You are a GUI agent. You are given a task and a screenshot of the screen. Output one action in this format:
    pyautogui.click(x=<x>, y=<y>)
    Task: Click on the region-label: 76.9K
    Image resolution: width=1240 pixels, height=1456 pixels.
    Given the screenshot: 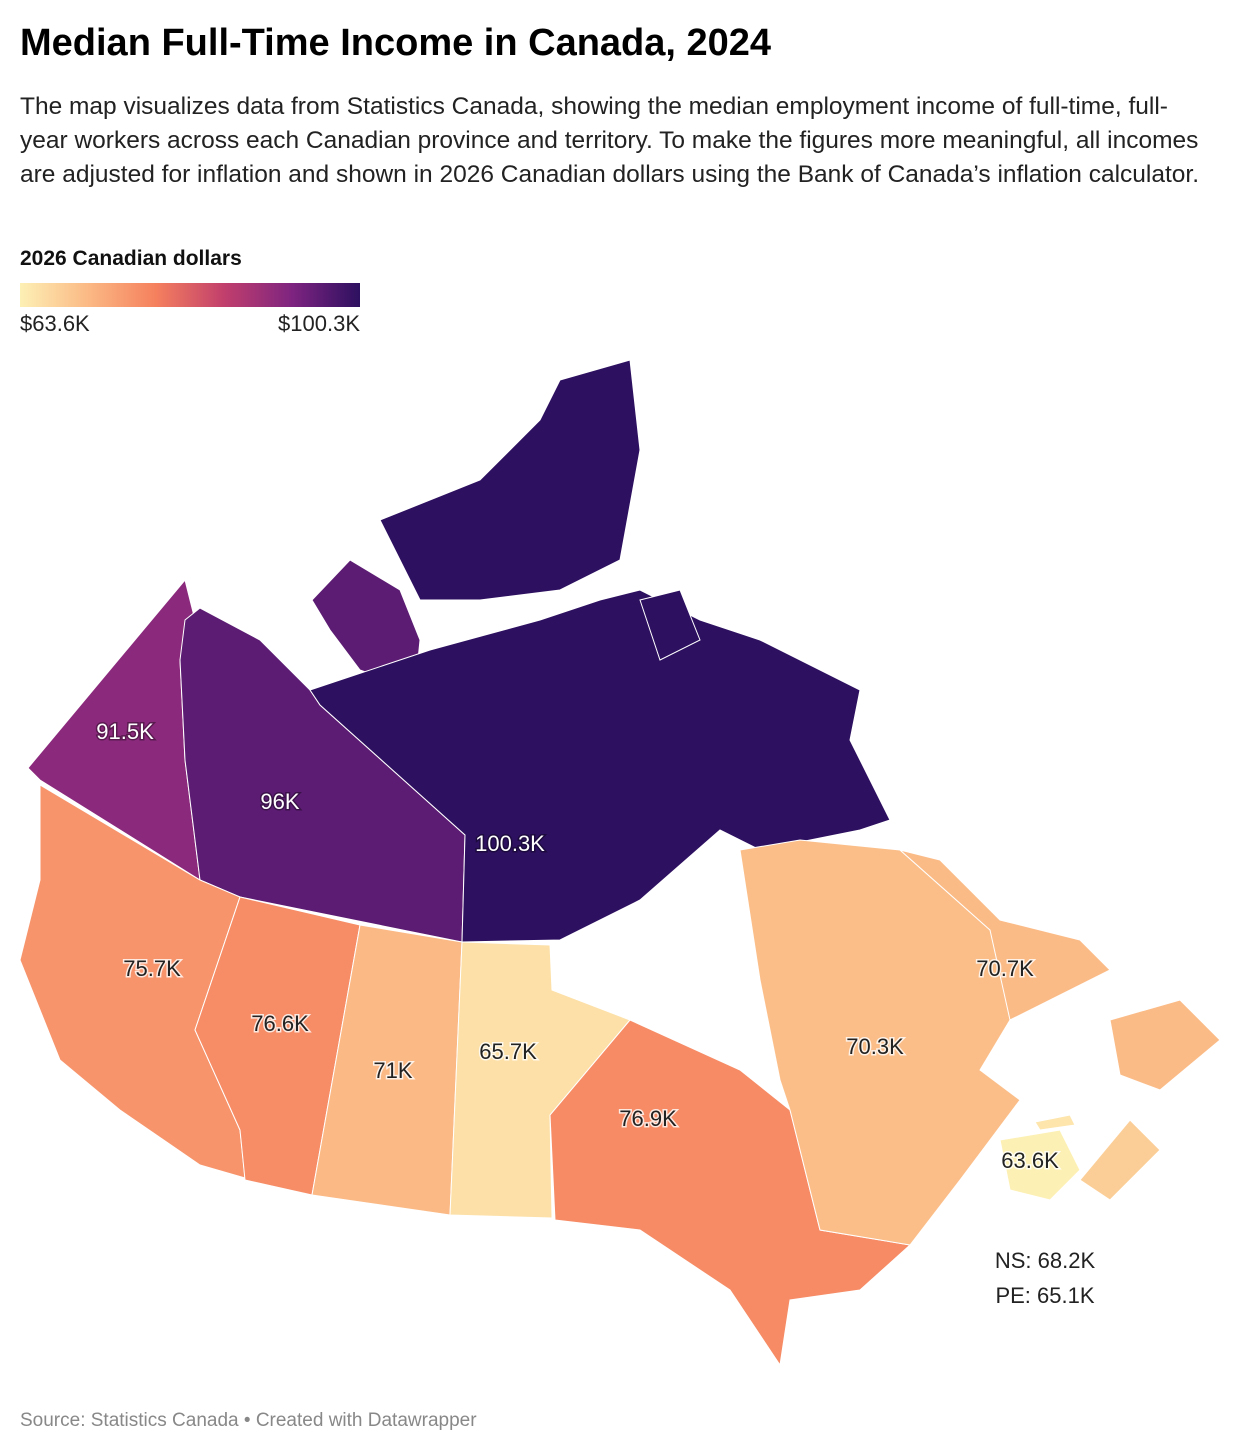 What is the action you would take?
    pyautogui.click(x=648, y=1118)
    